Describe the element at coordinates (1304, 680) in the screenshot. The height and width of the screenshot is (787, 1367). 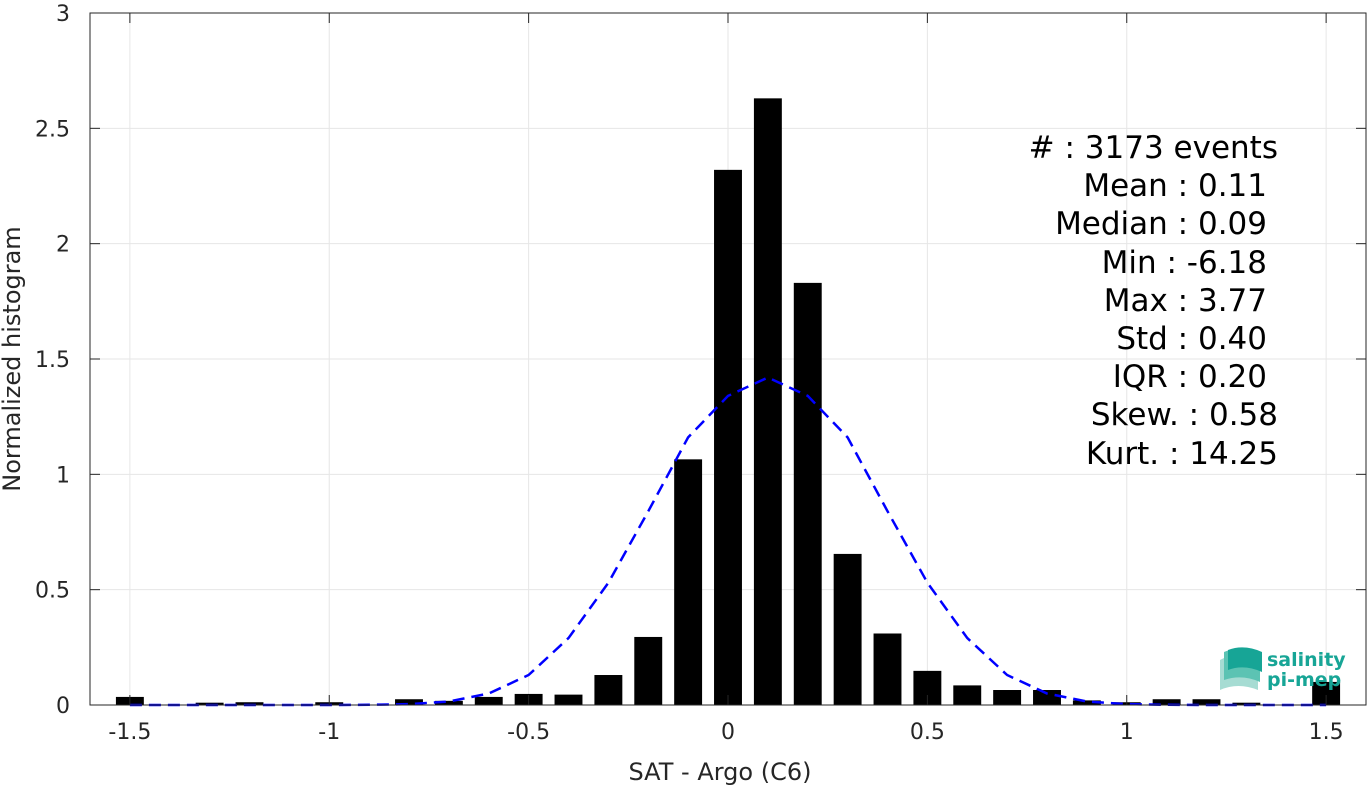
I see `logo-line2: pi-mep` at that location.